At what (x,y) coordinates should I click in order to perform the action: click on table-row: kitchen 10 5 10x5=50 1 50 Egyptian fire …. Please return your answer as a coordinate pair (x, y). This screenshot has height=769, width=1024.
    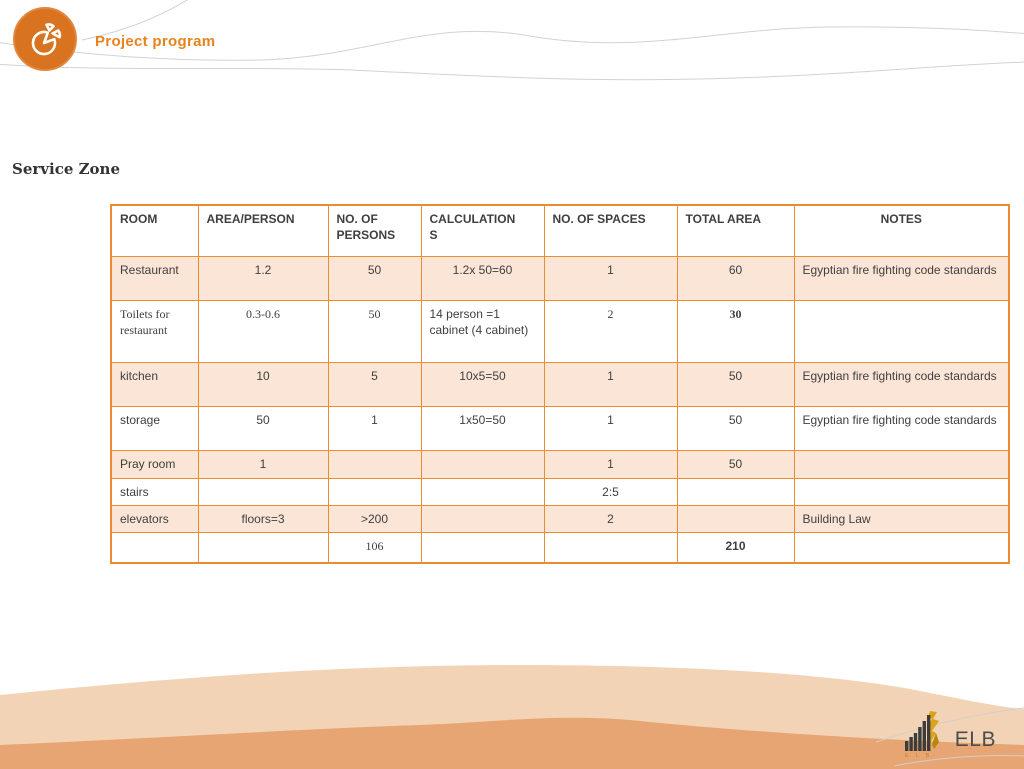
    Looking at the image, I should click on (560, 384).